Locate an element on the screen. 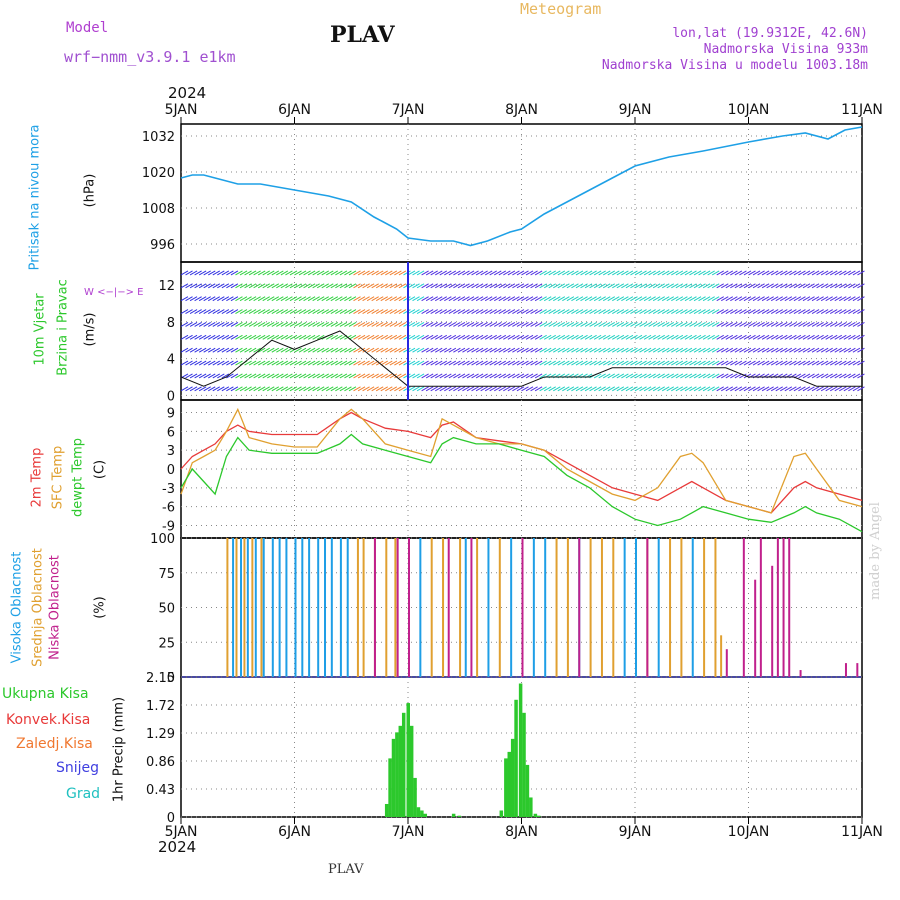 This screenshot has width=900, height=900. precip-frz-label: Zaledj.Kisa is located at coordinates (54, 744).